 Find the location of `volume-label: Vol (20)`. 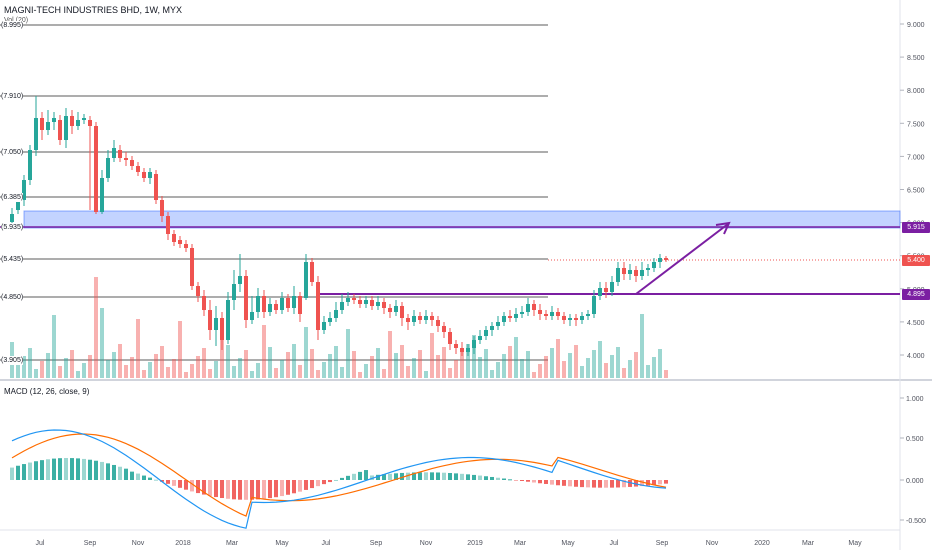

volume-label: Vol (20) is located at coordinates (16, 20).